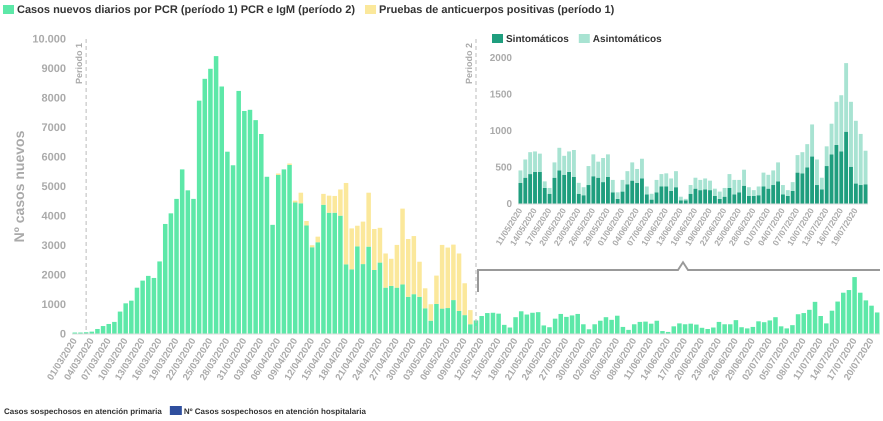 The image size is (883, 421). What do you see at coordinates (501, 95) in the screenshot?
I see `y-tick-label: 1500` at bounding box center [501, 95].